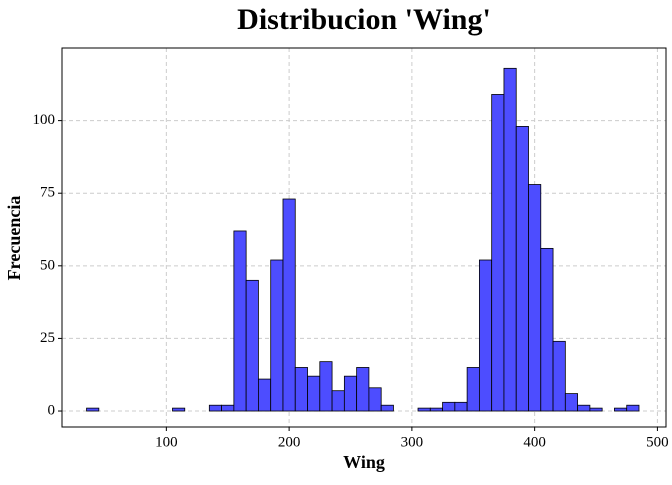 This screenshot has height=485, width=672. What do you see at coordinates (364, 462) in the screenshot?
I see `x-axis-label: Wing` at bounding box center [364, 462].